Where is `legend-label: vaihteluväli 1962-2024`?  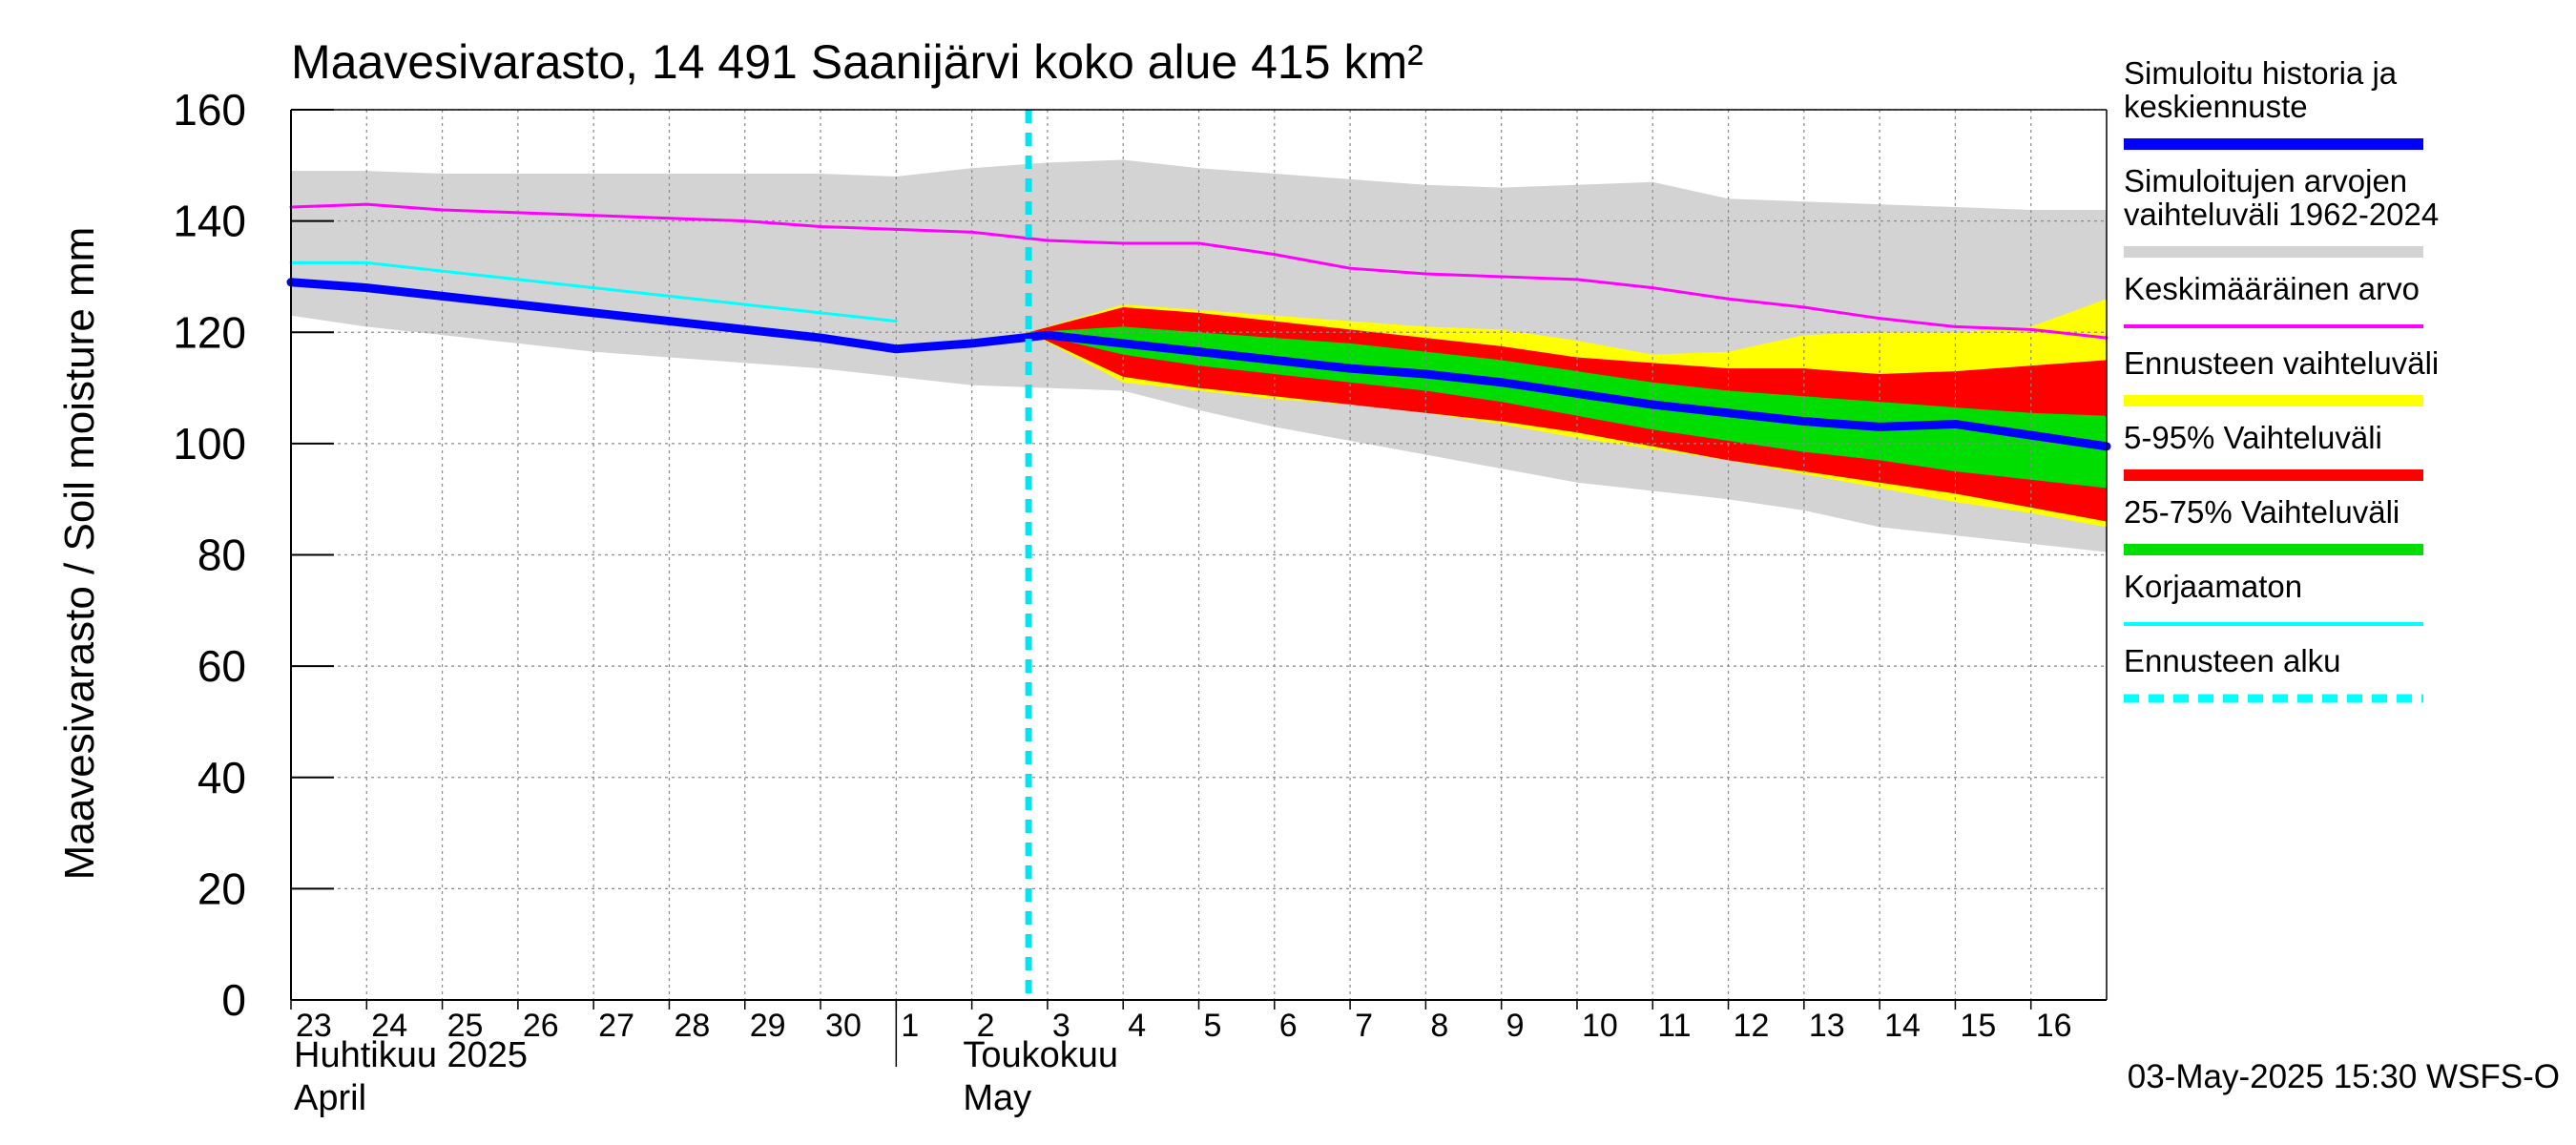
legend-label: vaihteluväli 1962-2024 is located at coordinates (2281, 214).